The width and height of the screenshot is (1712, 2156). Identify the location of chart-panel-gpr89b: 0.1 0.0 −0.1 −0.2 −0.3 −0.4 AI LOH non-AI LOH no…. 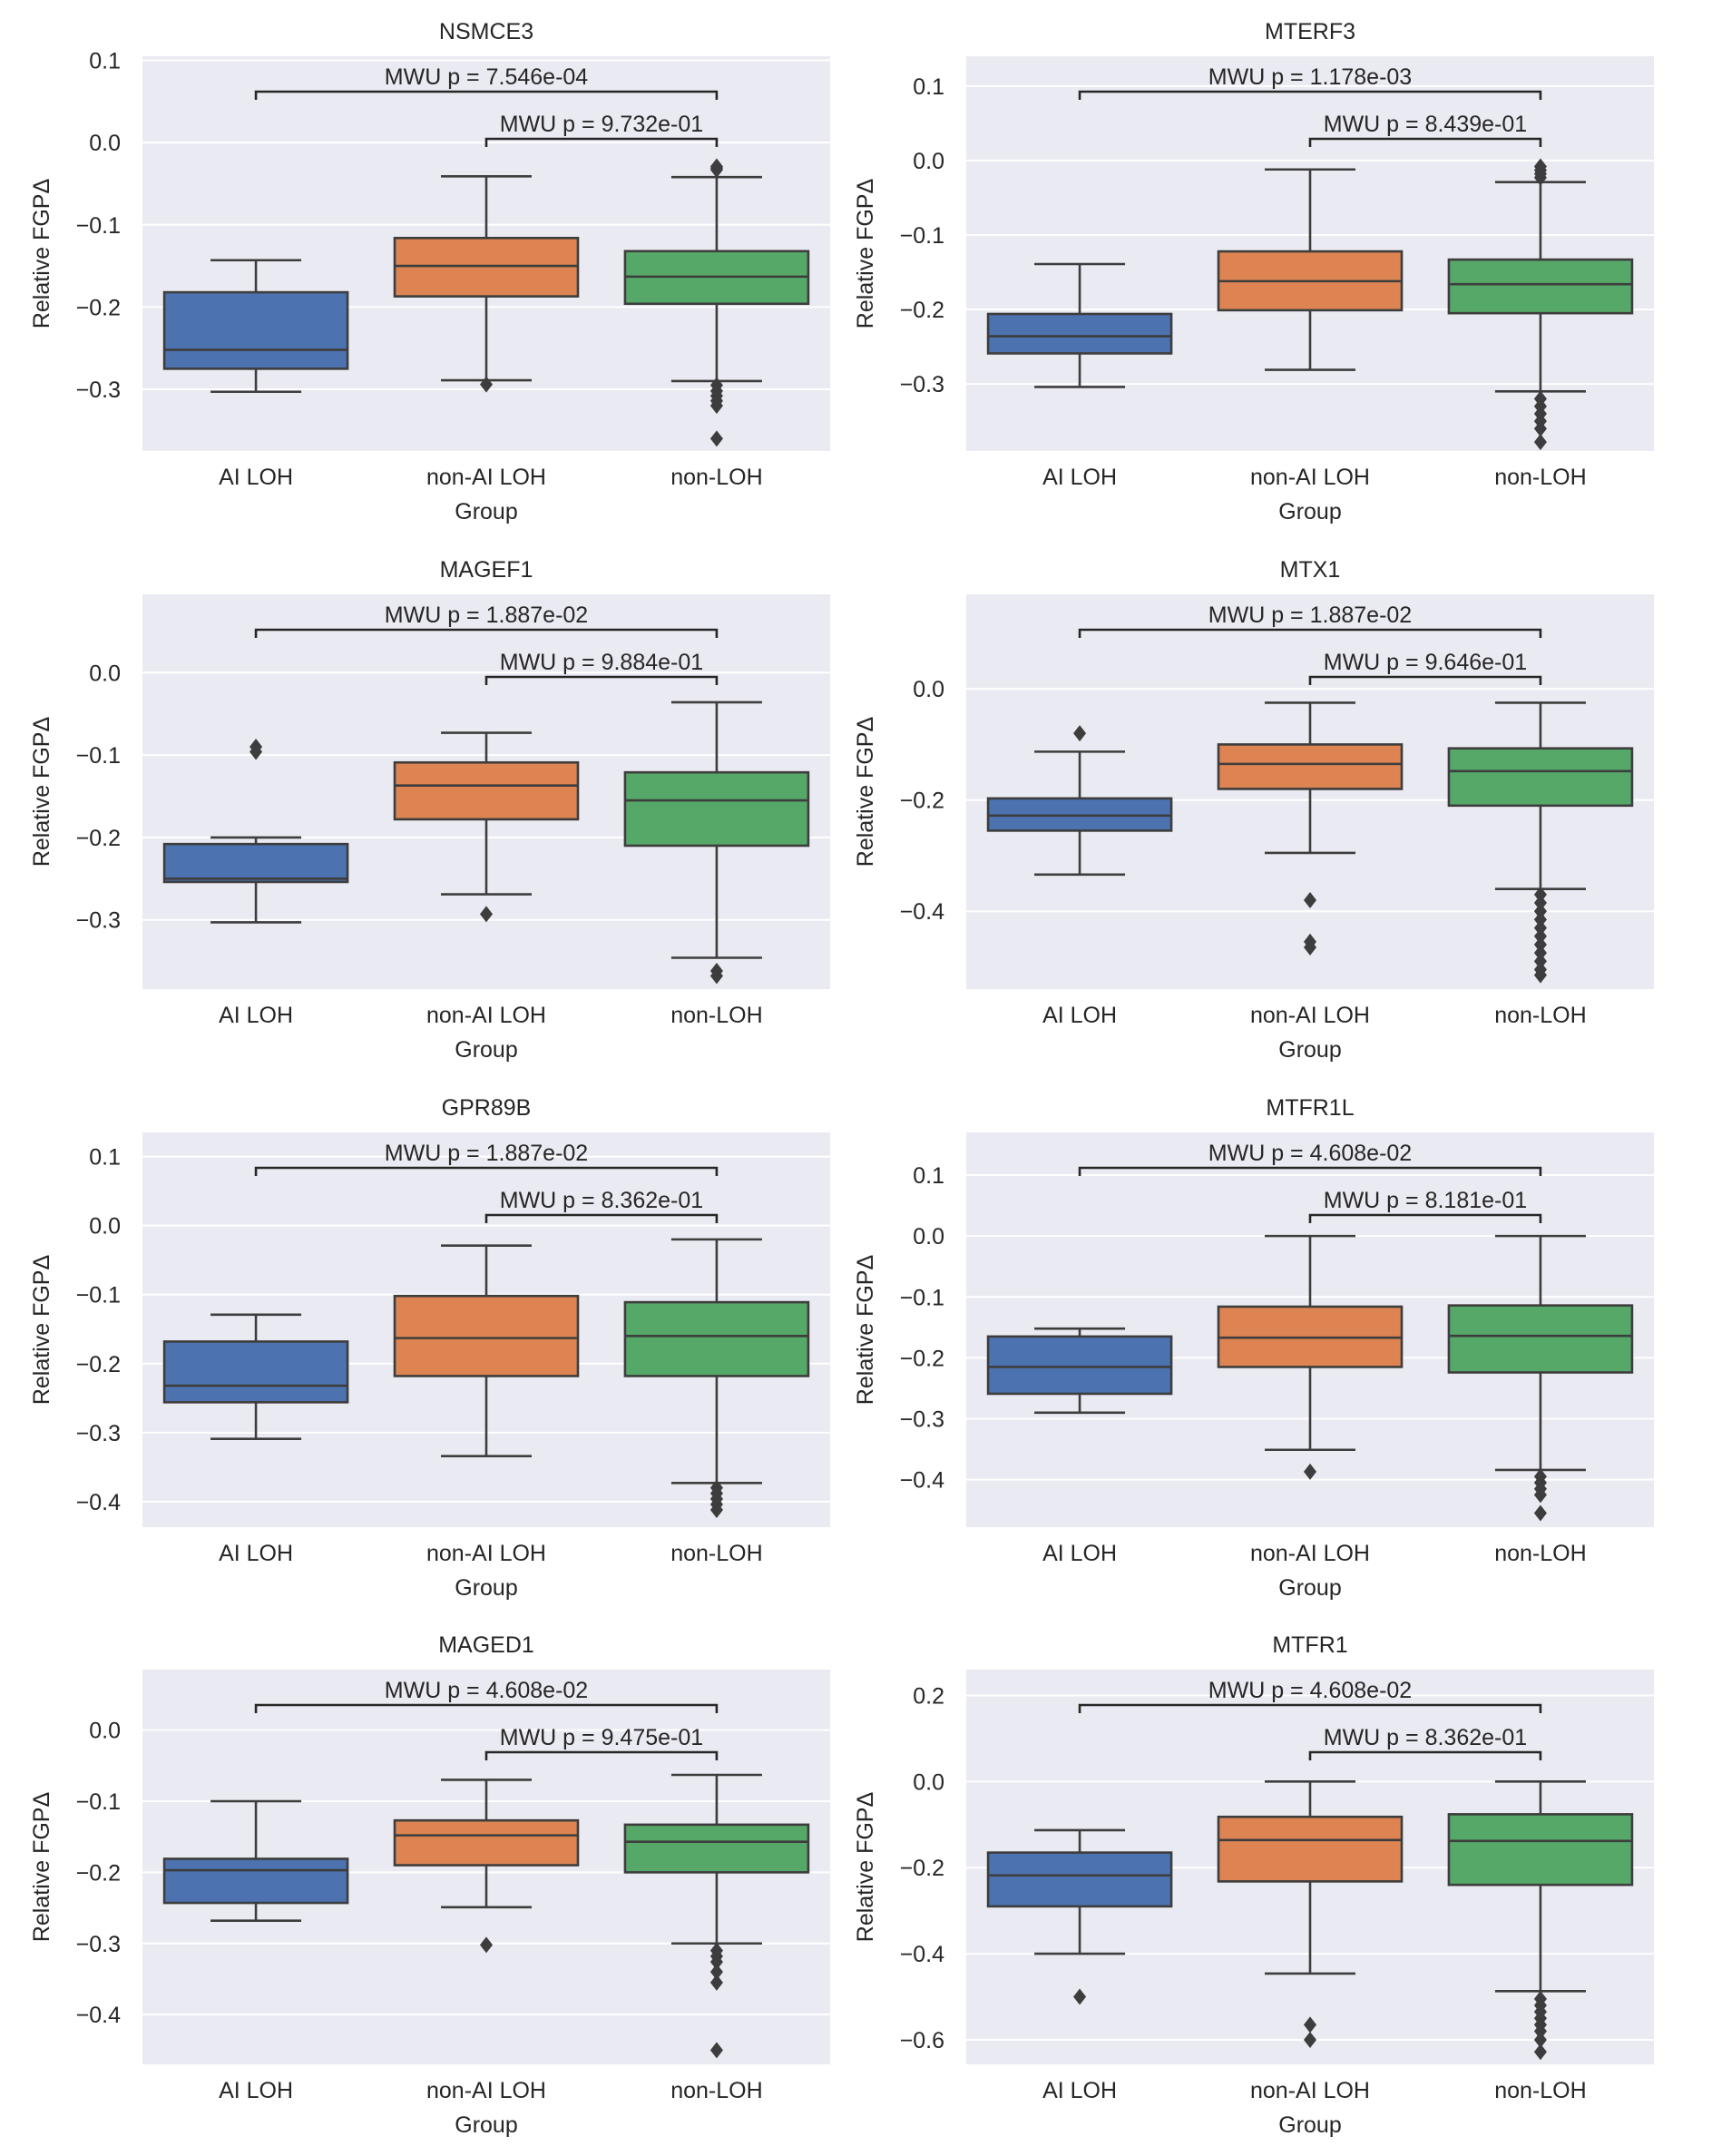
(429, 1348).